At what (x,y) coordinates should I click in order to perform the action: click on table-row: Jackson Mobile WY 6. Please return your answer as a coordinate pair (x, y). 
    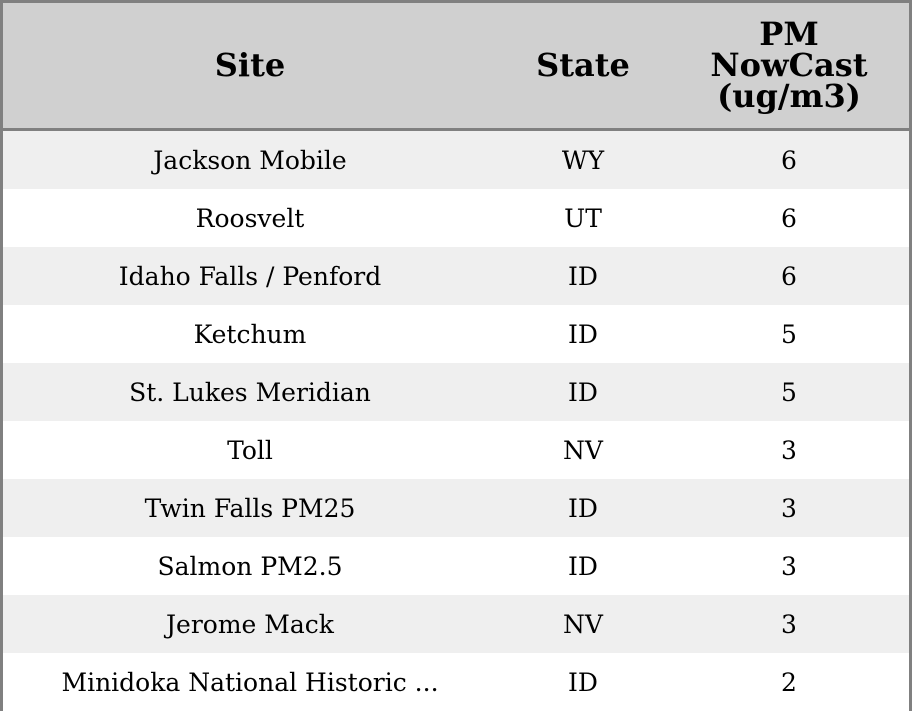
    Looking at the image, I should click on (456, 159).